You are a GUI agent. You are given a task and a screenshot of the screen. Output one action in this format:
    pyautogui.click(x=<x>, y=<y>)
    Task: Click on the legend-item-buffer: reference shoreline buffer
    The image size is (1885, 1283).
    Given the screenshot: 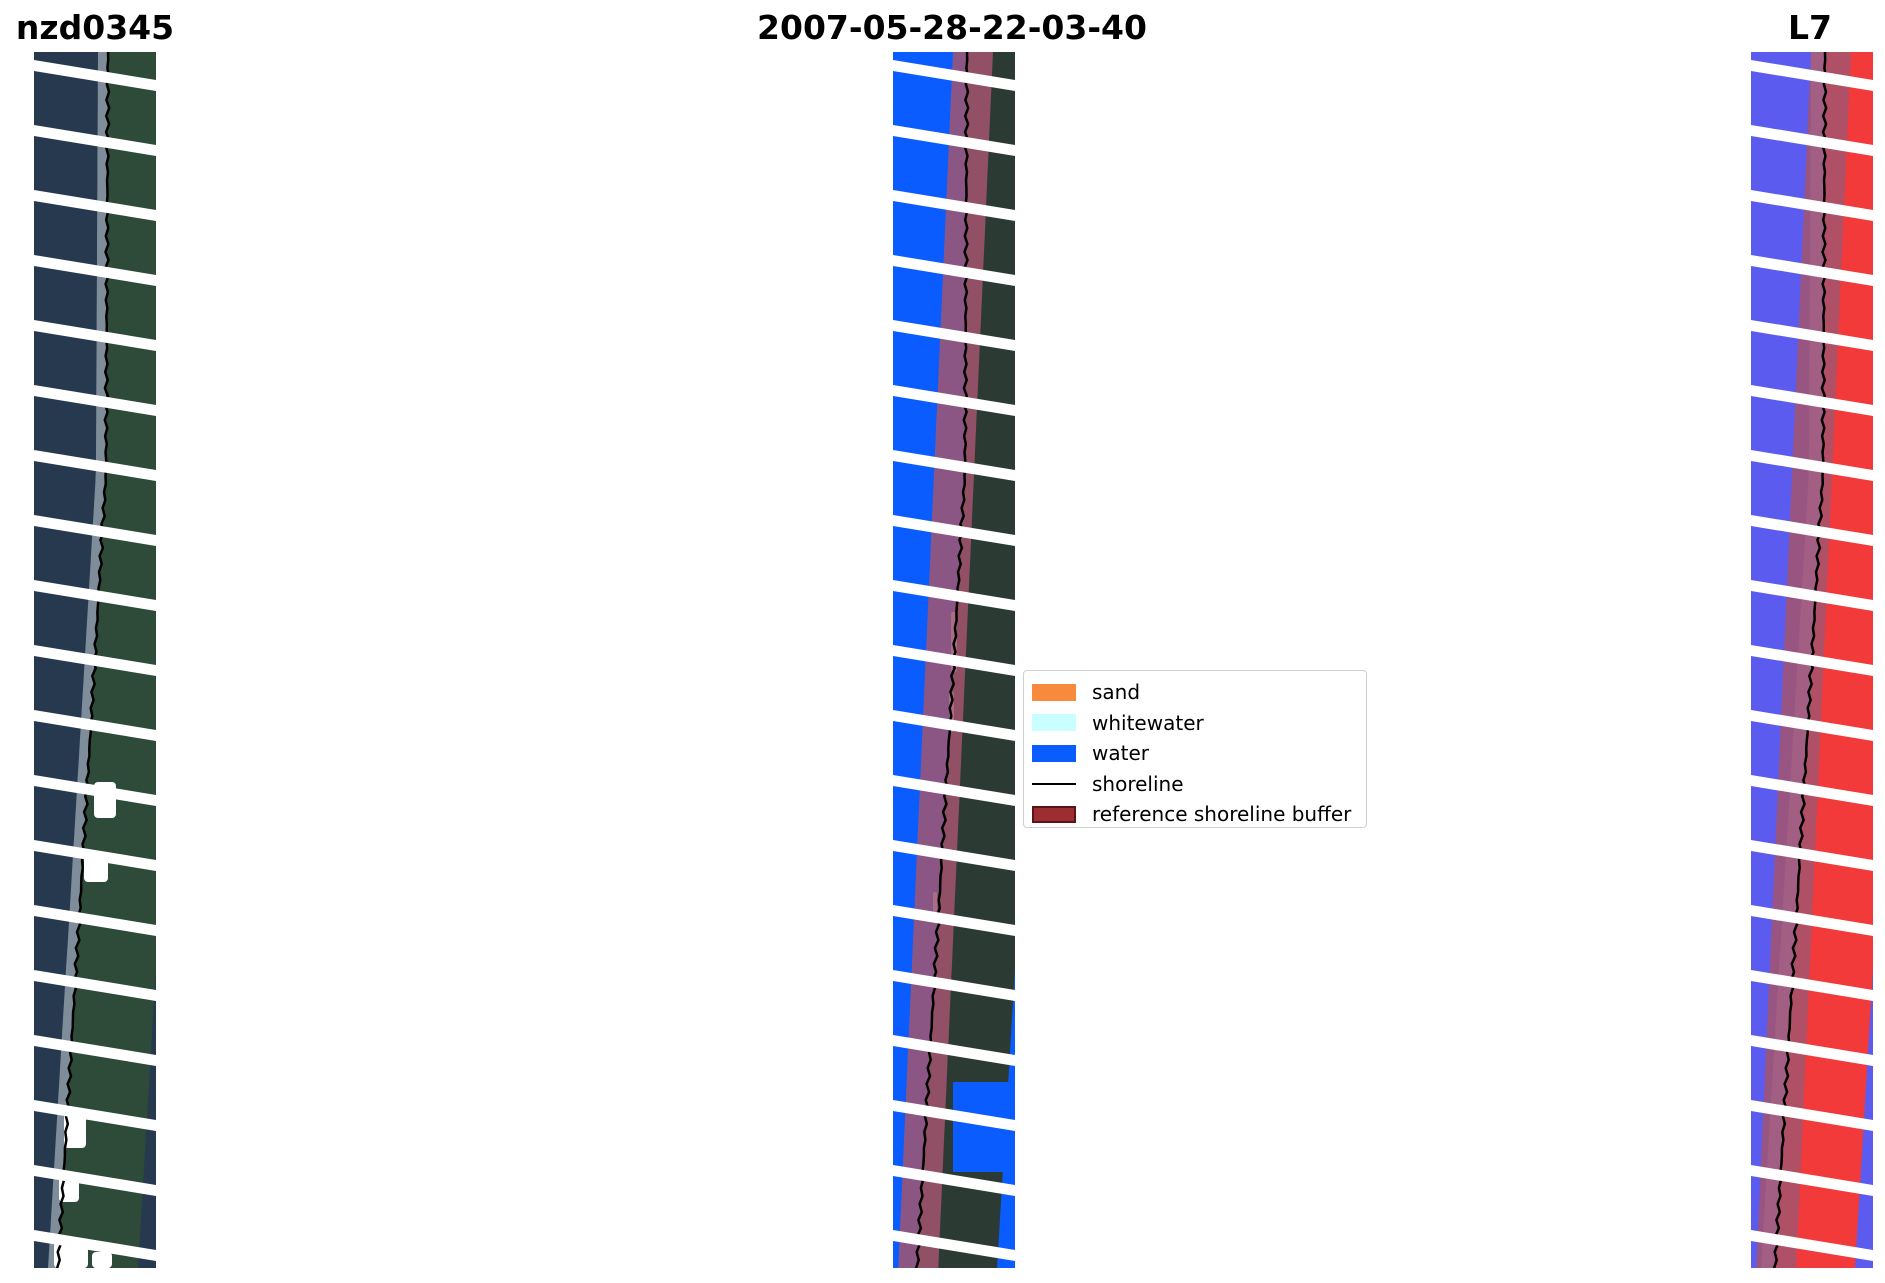 What is the action you would take?
    pyautogui.click(x=1195, y=814)
    